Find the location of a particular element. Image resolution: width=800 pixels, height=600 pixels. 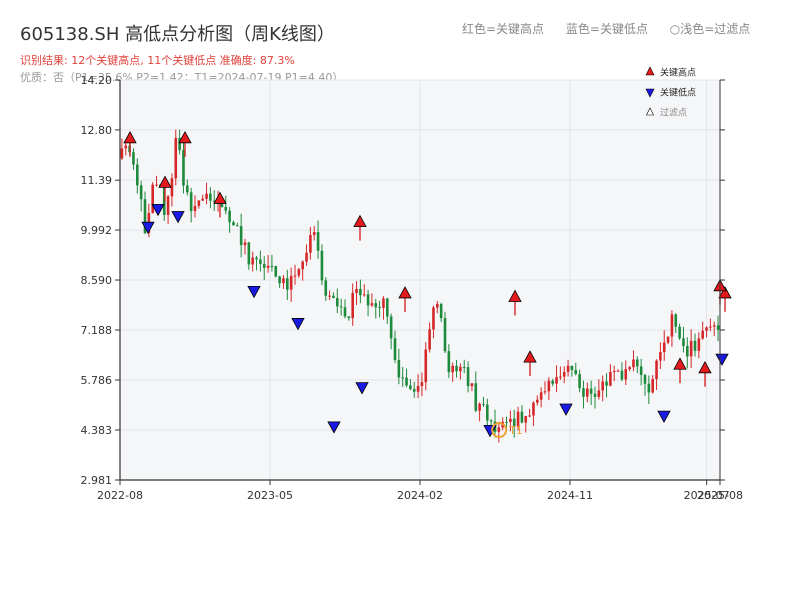

x-tick-label: 2023-05 is located at coordinates (270, 495).